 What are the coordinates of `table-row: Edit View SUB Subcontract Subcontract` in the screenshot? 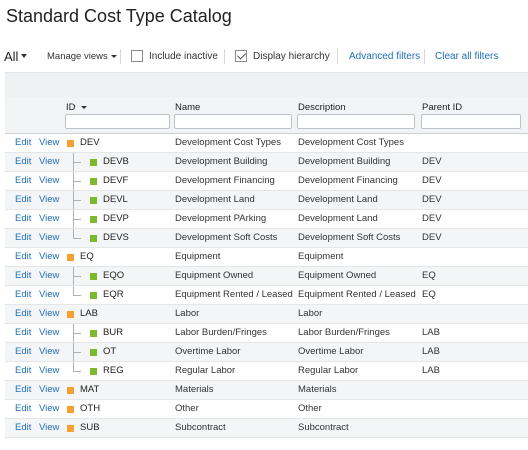 It's located at (266, 428).